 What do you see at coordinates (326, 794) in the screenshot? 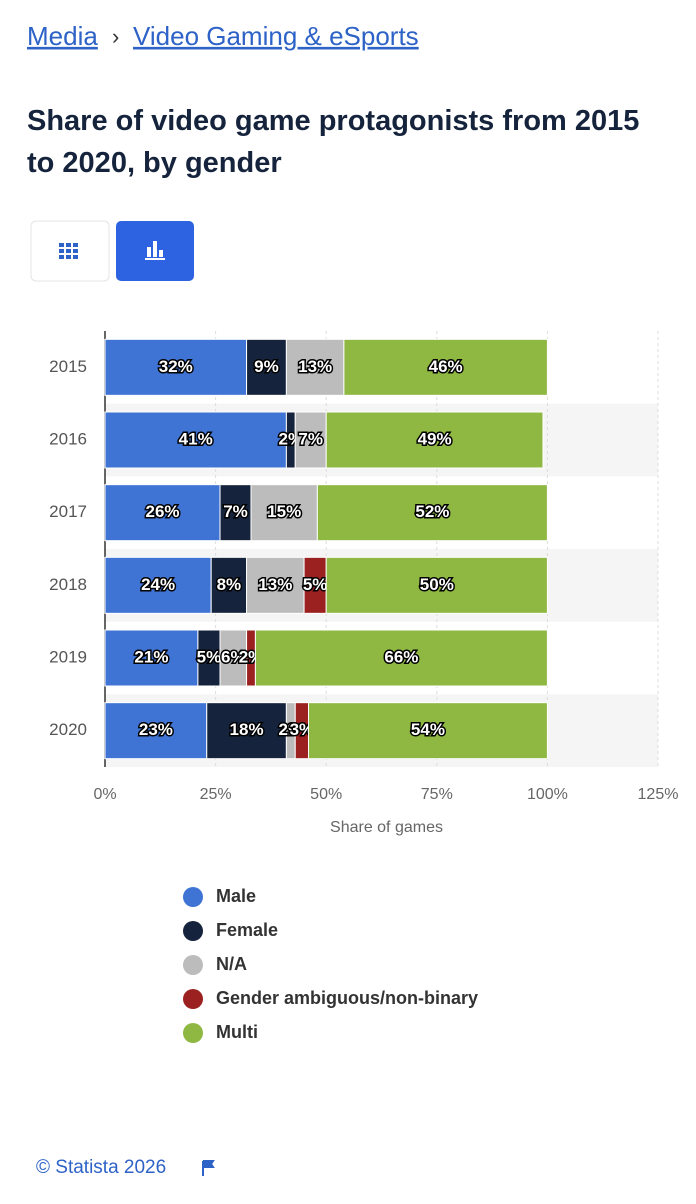
I see `x-tick-label: 50%` at bounding box center [326, 794].